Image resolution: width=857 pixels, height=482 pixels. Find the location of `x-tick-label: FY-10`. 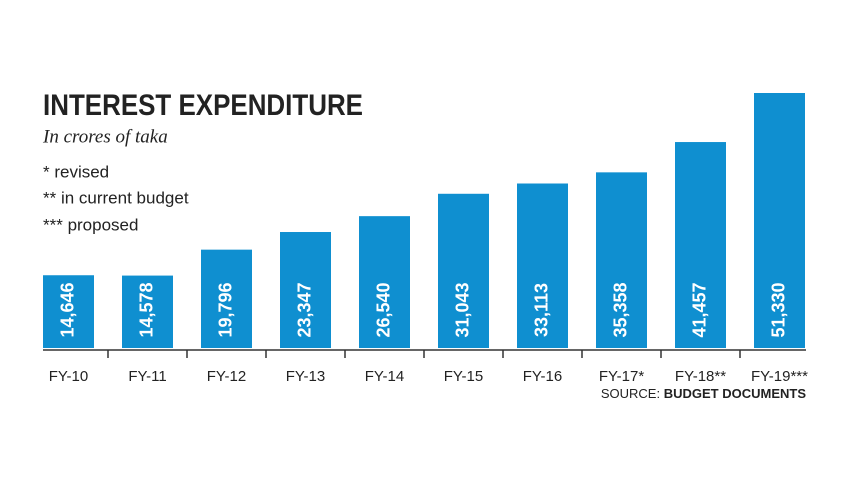

x-tick-label: FY-10 is located at coordinates (68, 376).